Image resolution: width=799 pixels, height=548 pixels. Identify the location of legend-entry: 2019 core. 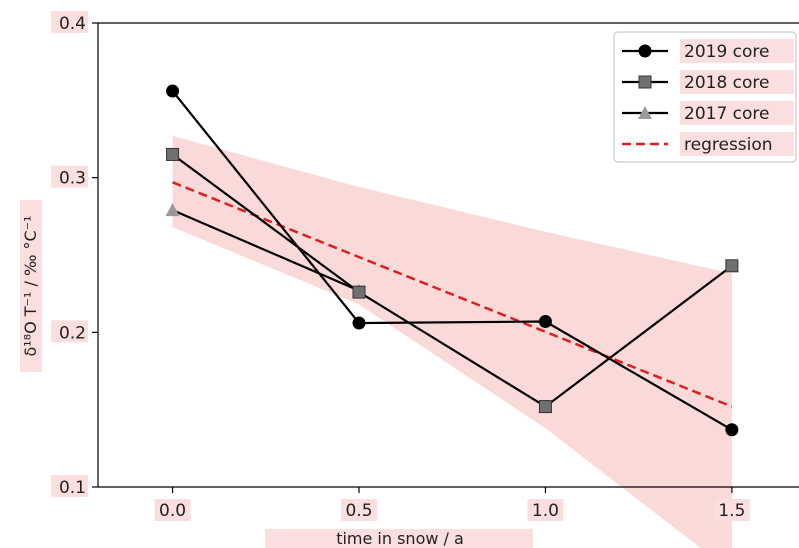
(708, 51).